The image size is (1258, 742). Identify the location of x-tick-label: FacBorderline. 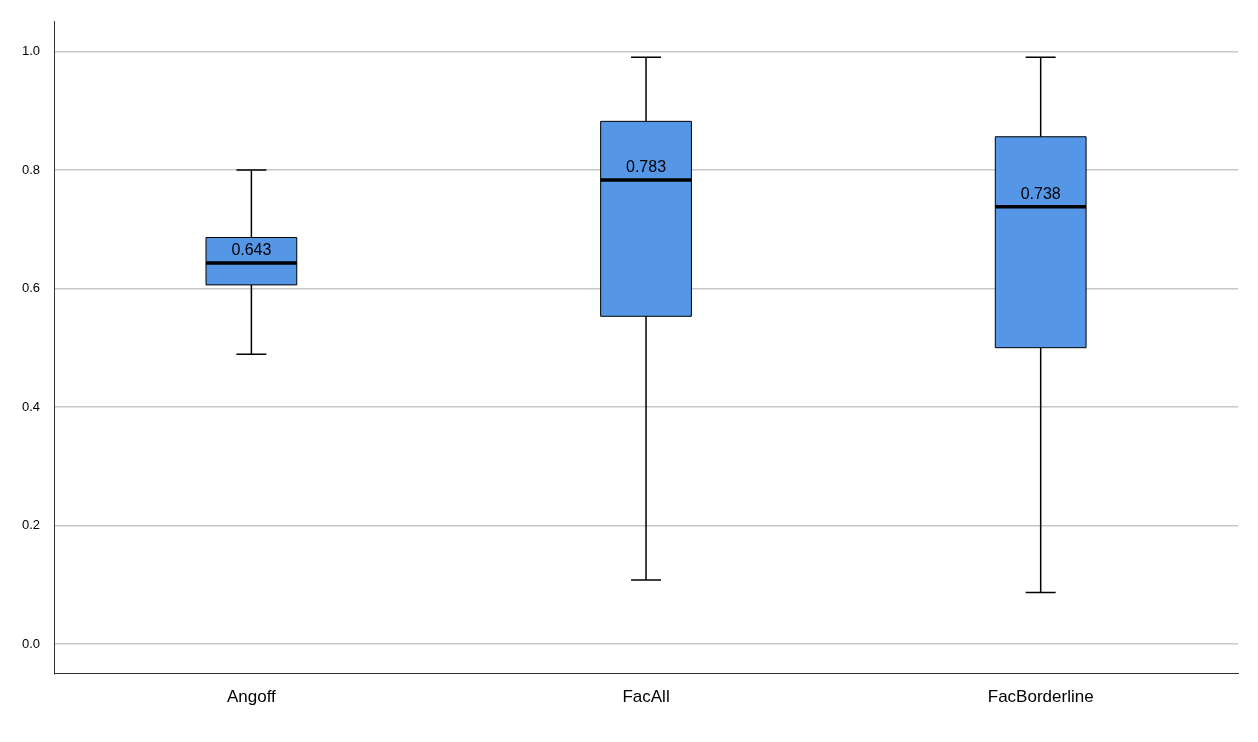
(1040, 697).